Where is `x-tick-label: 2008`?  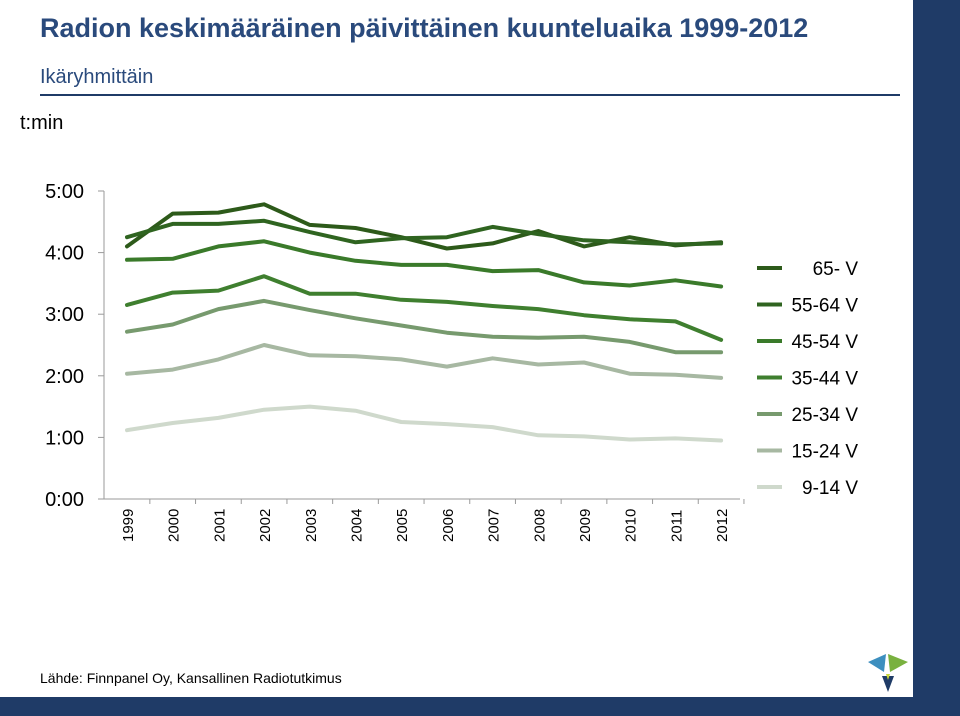 x-tick-label: 2008 is located at coordinates (539, 525).